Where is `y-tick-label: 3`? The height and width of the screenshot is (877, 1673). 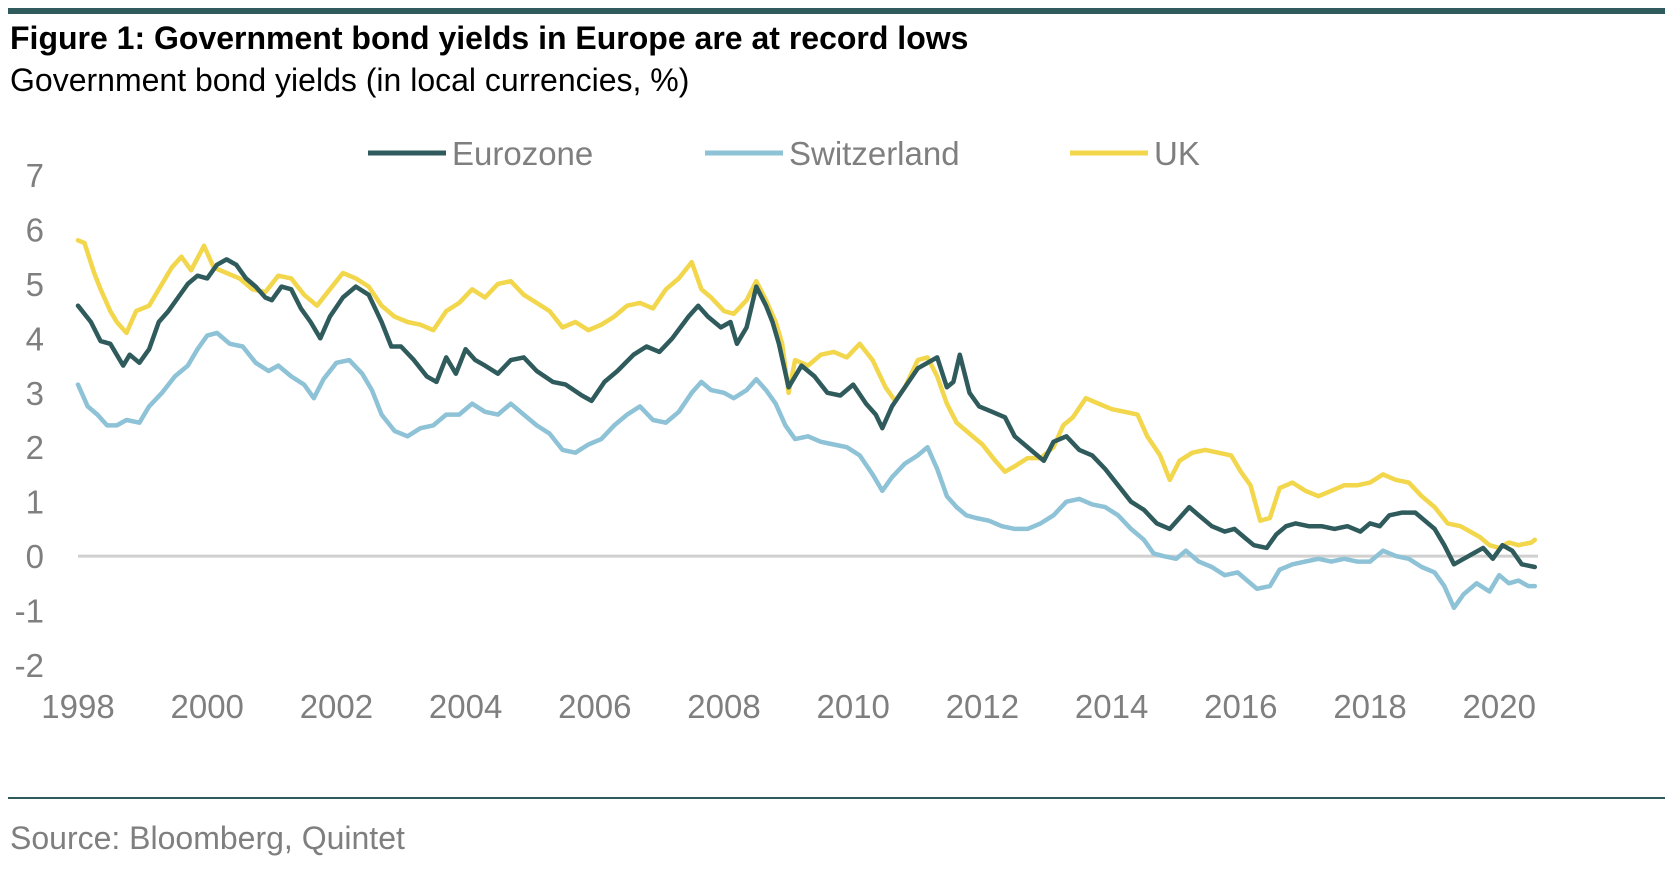
y-tick-label: 3 is located at coordinates (35, 393).